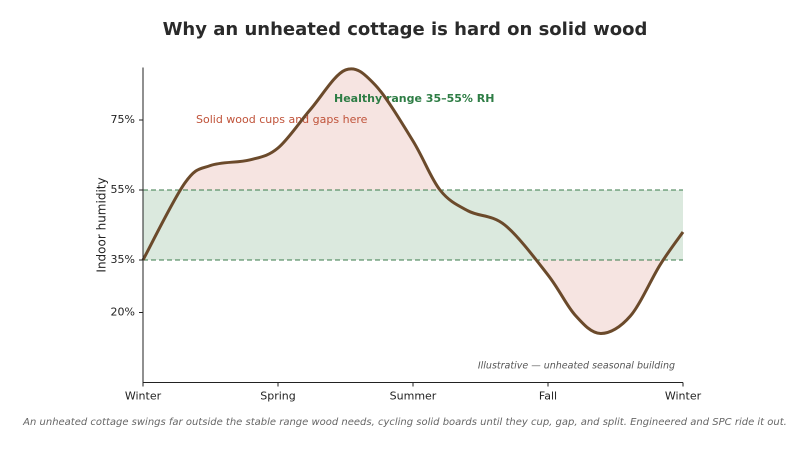  I want to click on y-tick-label: 20%, so click(123, 312).